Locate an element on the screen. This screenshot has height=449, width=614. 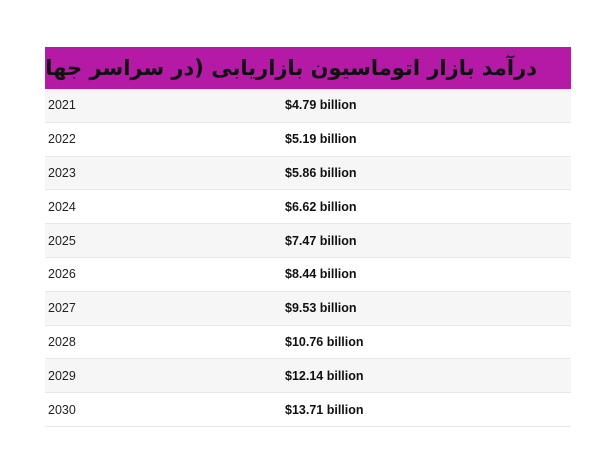
year-cell: 2028 is located at coordinates (62, 341).